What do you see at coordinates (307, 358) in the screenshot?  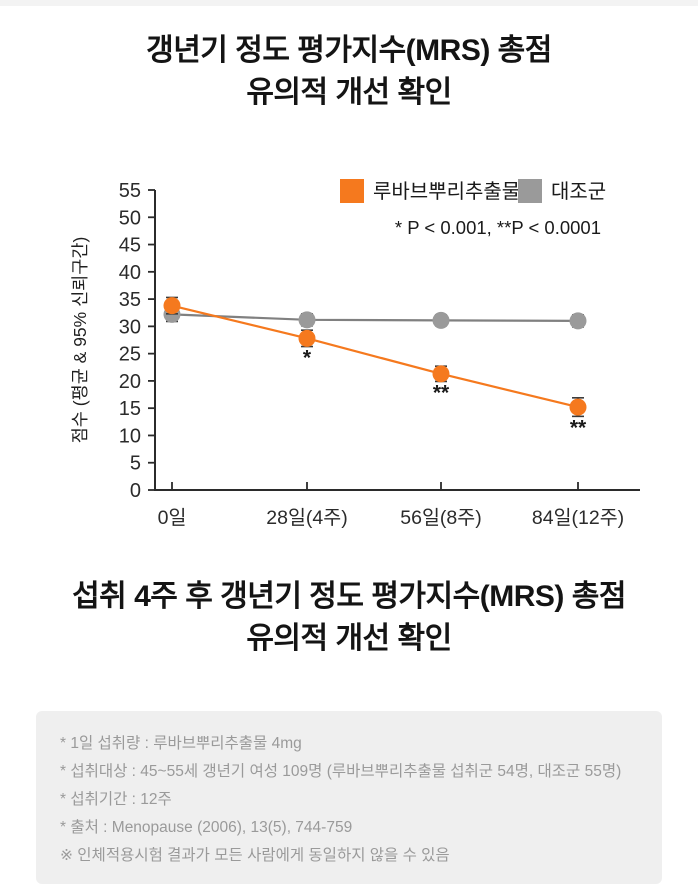 I see `significance-marker: *` at bounding box center [307, 358].